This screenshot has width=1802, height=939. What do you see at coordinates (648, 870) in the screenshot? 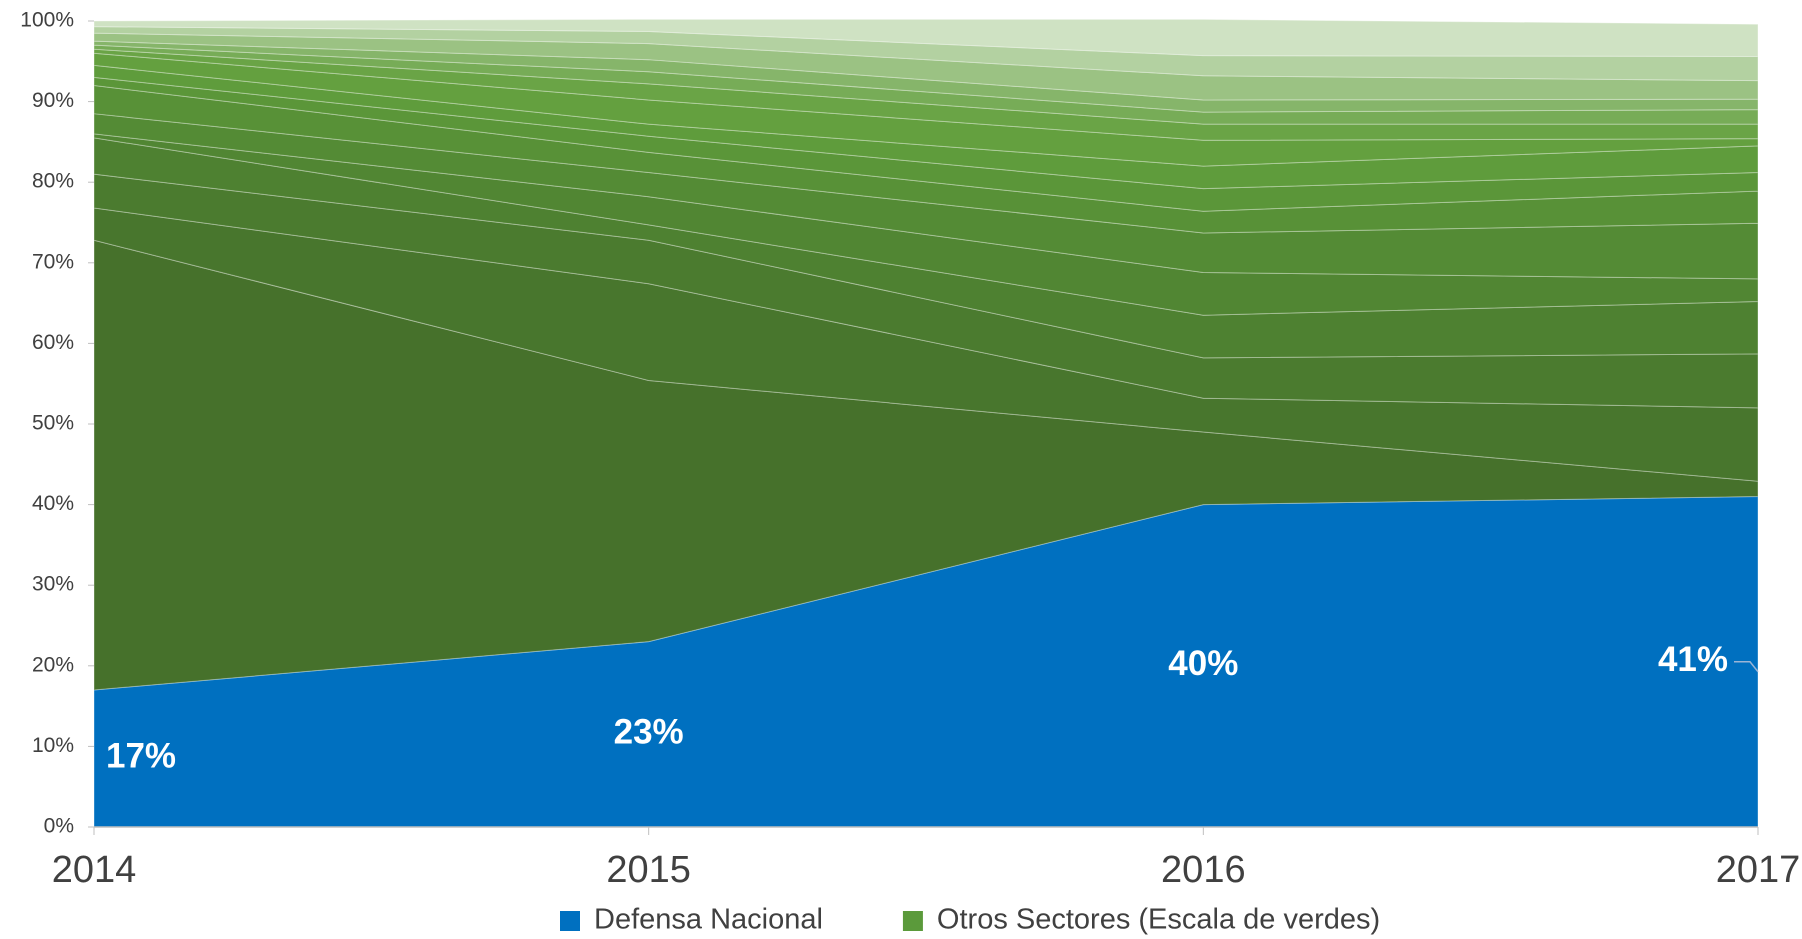
I see `x-tick-label: 2015` at bounding box center [648, 870].